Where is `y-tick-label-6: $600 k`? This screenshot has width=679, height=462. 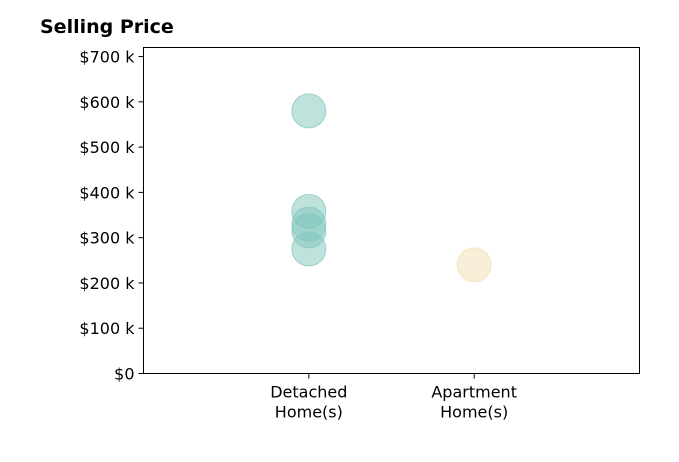 y-tick-label-6: $600 k is located at coordinates (107, 102).